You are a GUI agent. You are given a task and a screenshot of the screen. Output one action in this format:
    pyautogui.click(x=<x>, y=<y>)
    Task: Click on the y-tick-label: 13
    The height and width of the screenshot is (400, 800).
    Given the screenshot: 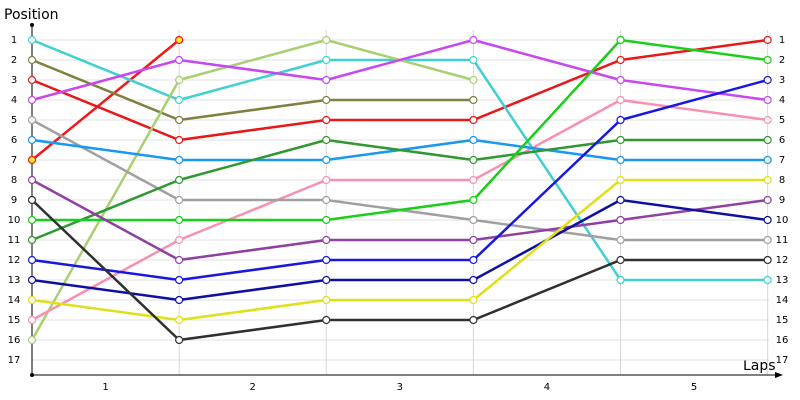 What is the action you would take?
    pyautogui.click(x=14, y=280)
    